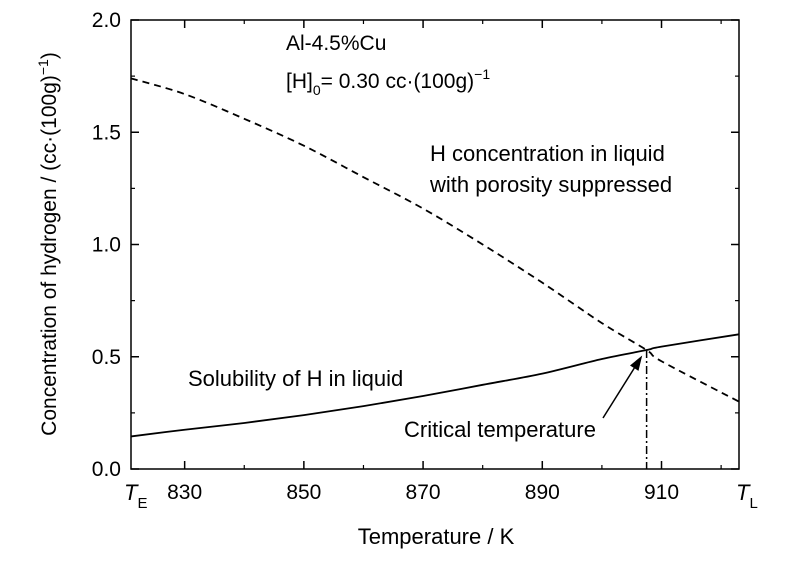  Describe the element at coordinates (542, 492) in the screenshot. I see `x-tick-label: 890` at that location.